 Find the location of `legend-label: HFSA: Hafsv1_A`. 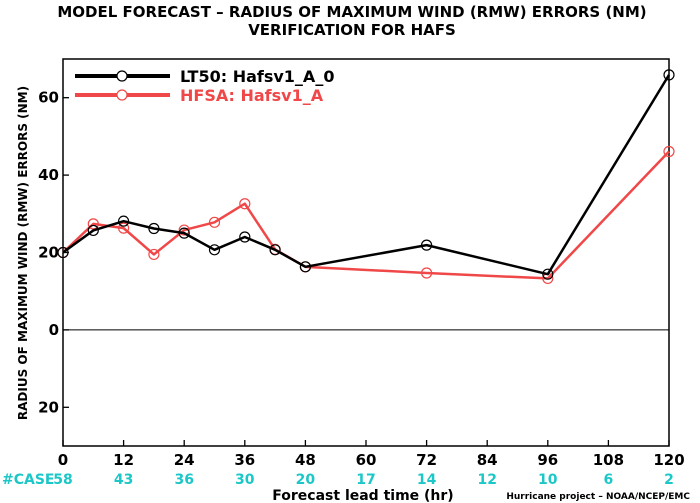

legend-label: HFSA: Hafsv1_A is located at coordinates (252, 95).